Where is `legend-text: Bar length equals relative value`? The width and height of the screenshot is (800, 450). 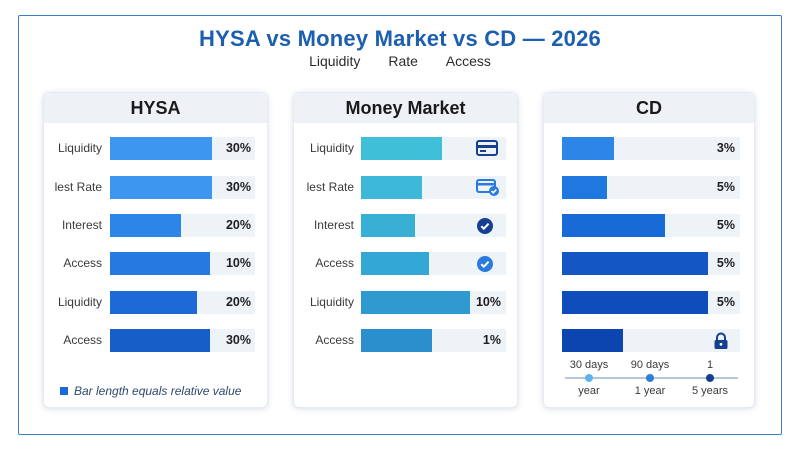 legend-text: Bar length equals relative value is located at coordinates (158, 391).